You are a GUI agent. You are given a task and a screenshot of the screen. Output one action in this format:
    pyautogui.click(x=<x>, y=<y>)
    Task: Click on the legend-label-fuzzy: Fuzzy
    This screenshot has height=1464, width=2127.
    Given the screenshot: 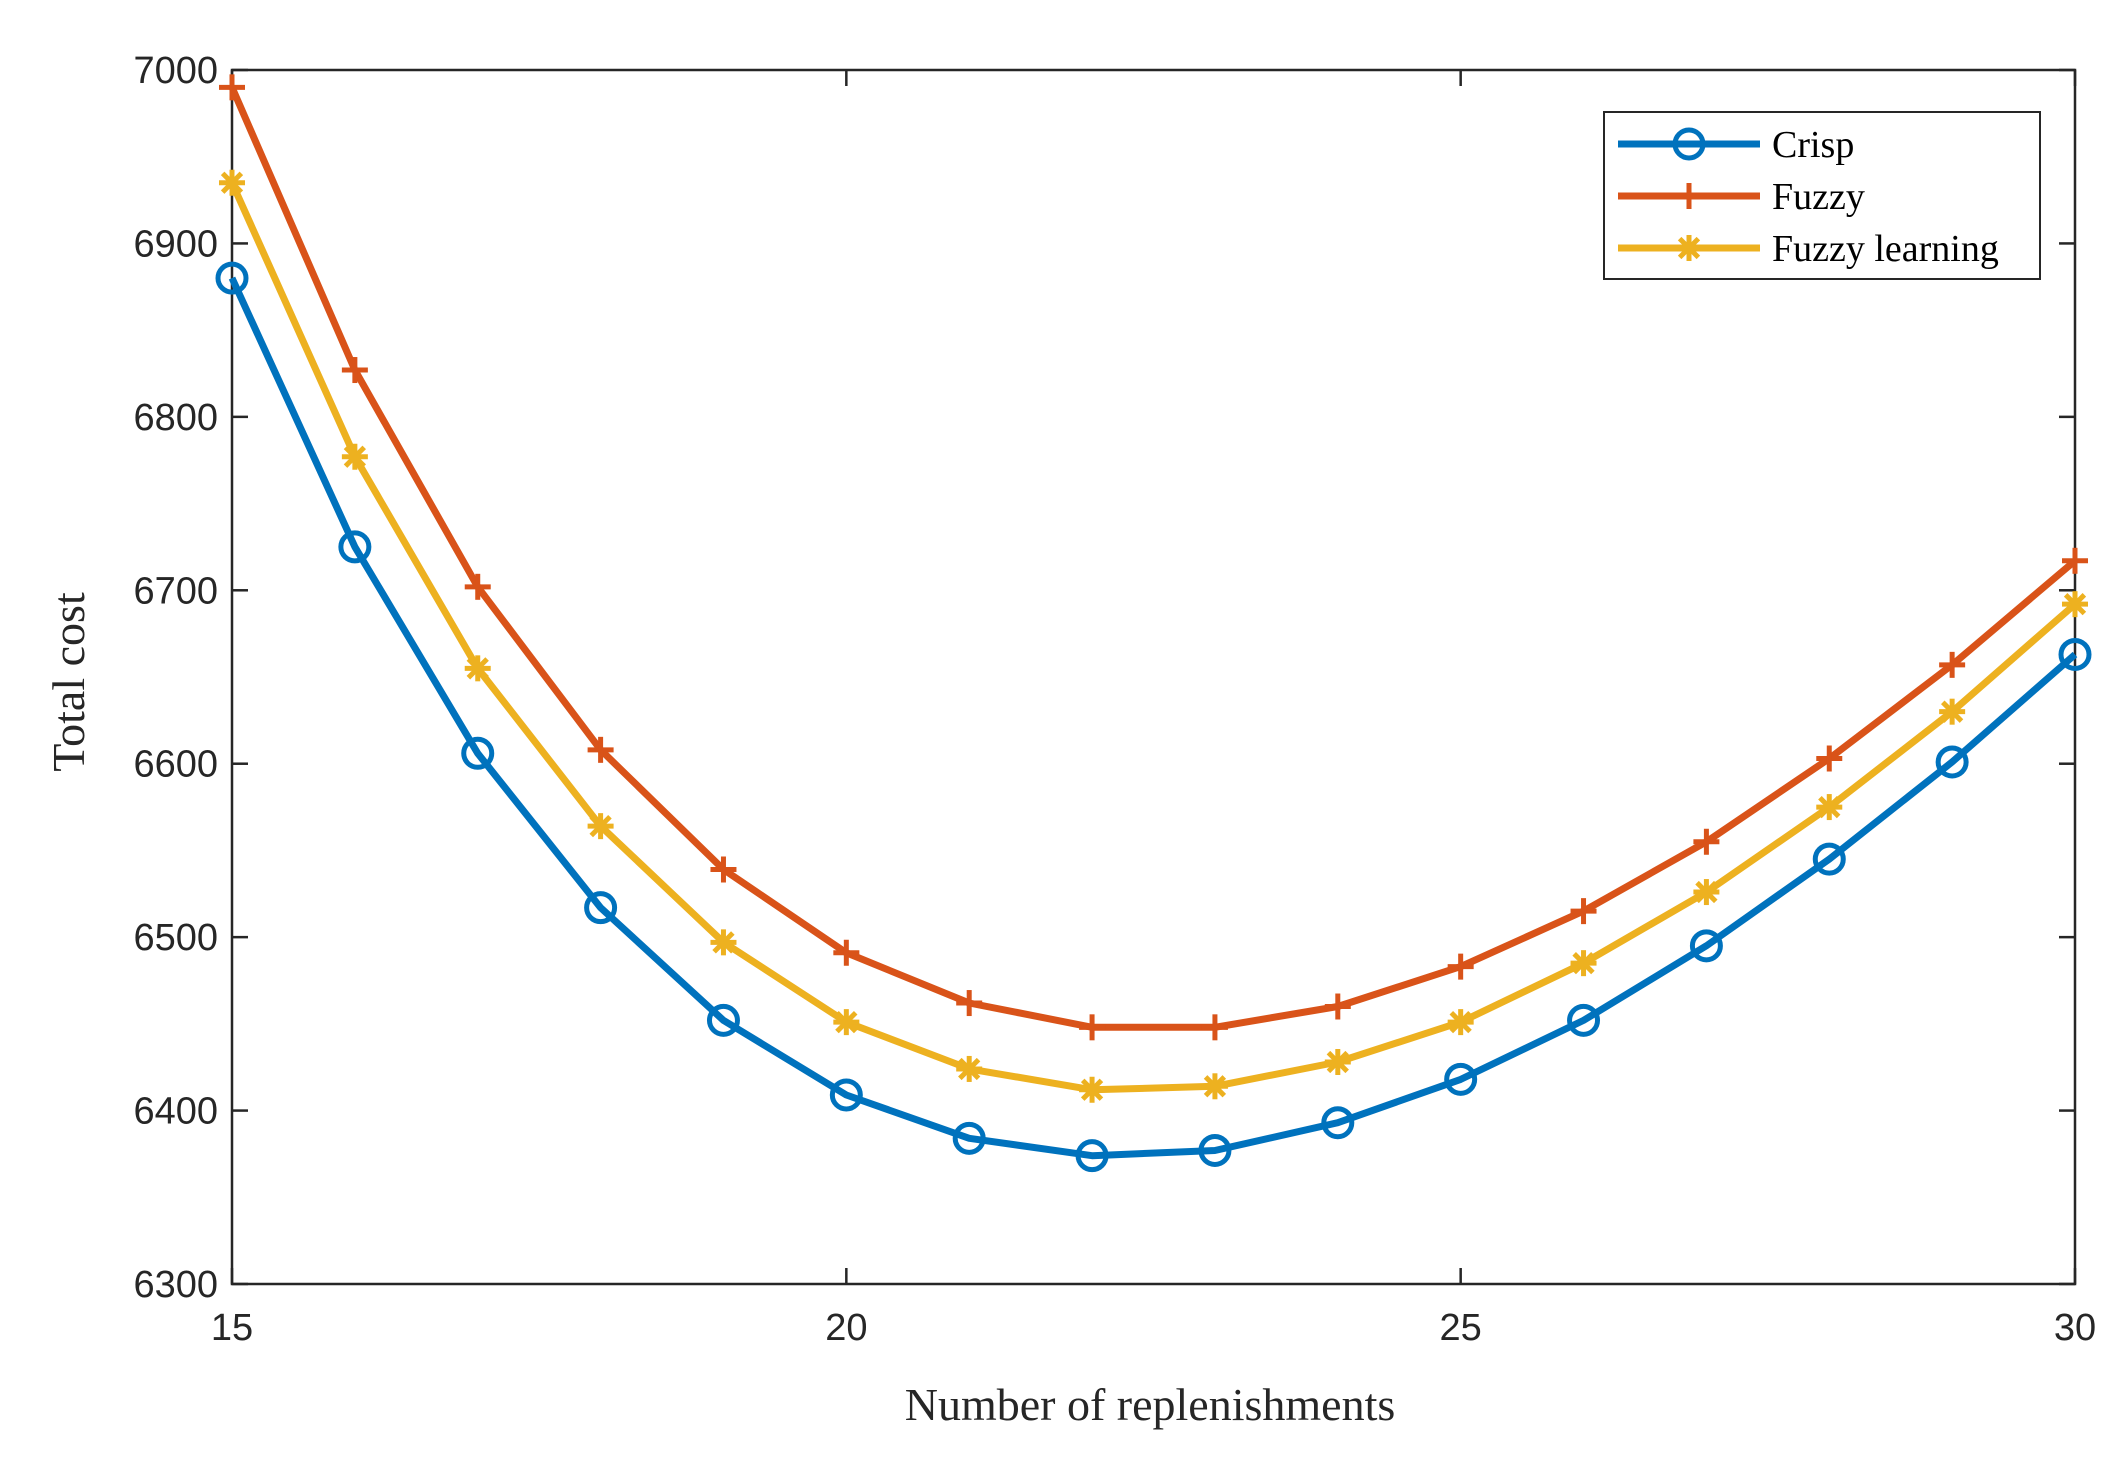 What is the action you would take?
    pyautogui.click(x=1818, y=197)
    